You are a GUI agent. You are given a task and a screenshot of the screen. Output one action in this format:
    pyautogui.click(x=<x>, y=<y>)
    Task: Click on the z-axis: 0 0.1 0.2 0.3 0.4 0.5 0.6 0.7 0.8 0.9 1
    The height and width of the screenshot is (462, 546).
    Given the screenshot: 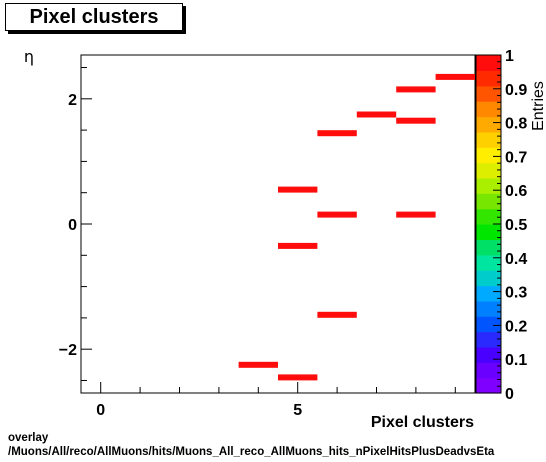 What is the action you would take?
    pyautogui.click(x=510, y=225)
    